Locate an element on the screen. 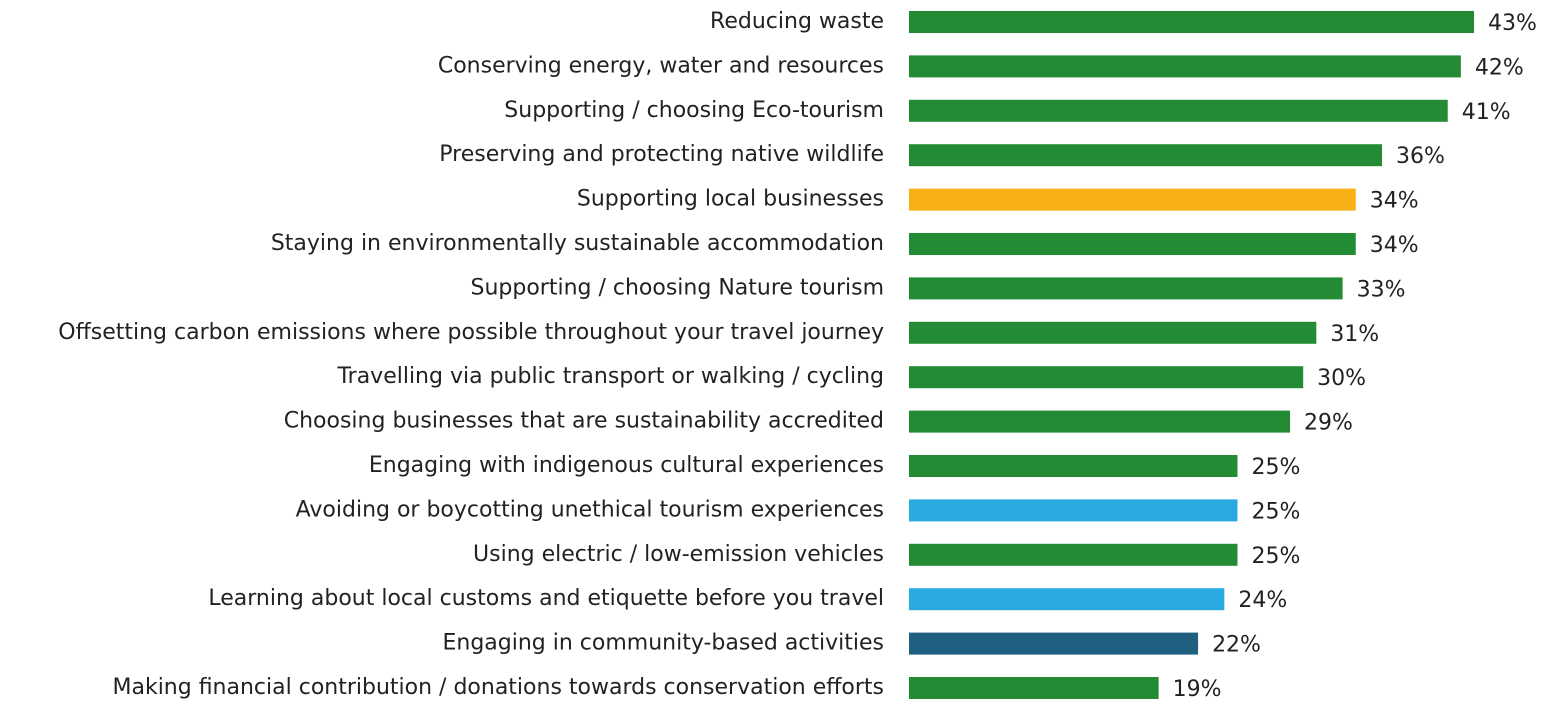 The width and height of the screenshot is (1545, 703). category-label: Using electric / low-emission vehicles is located at coordinates (678, 554).